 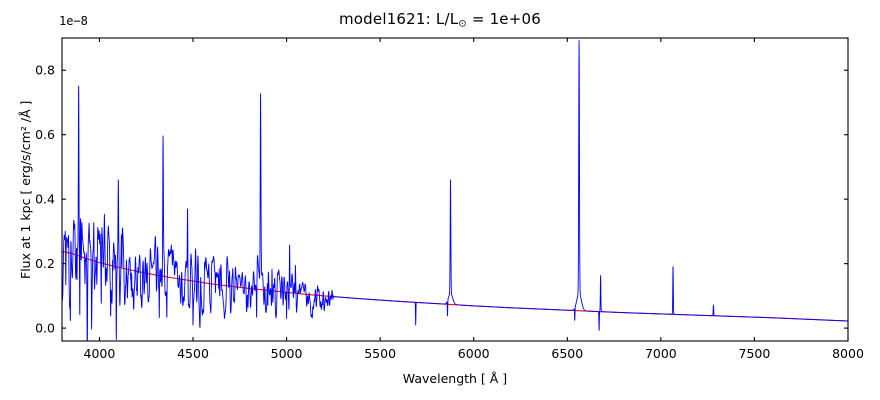 I want to click on y-tick-label: 0.6, so click(x=45, y=134).